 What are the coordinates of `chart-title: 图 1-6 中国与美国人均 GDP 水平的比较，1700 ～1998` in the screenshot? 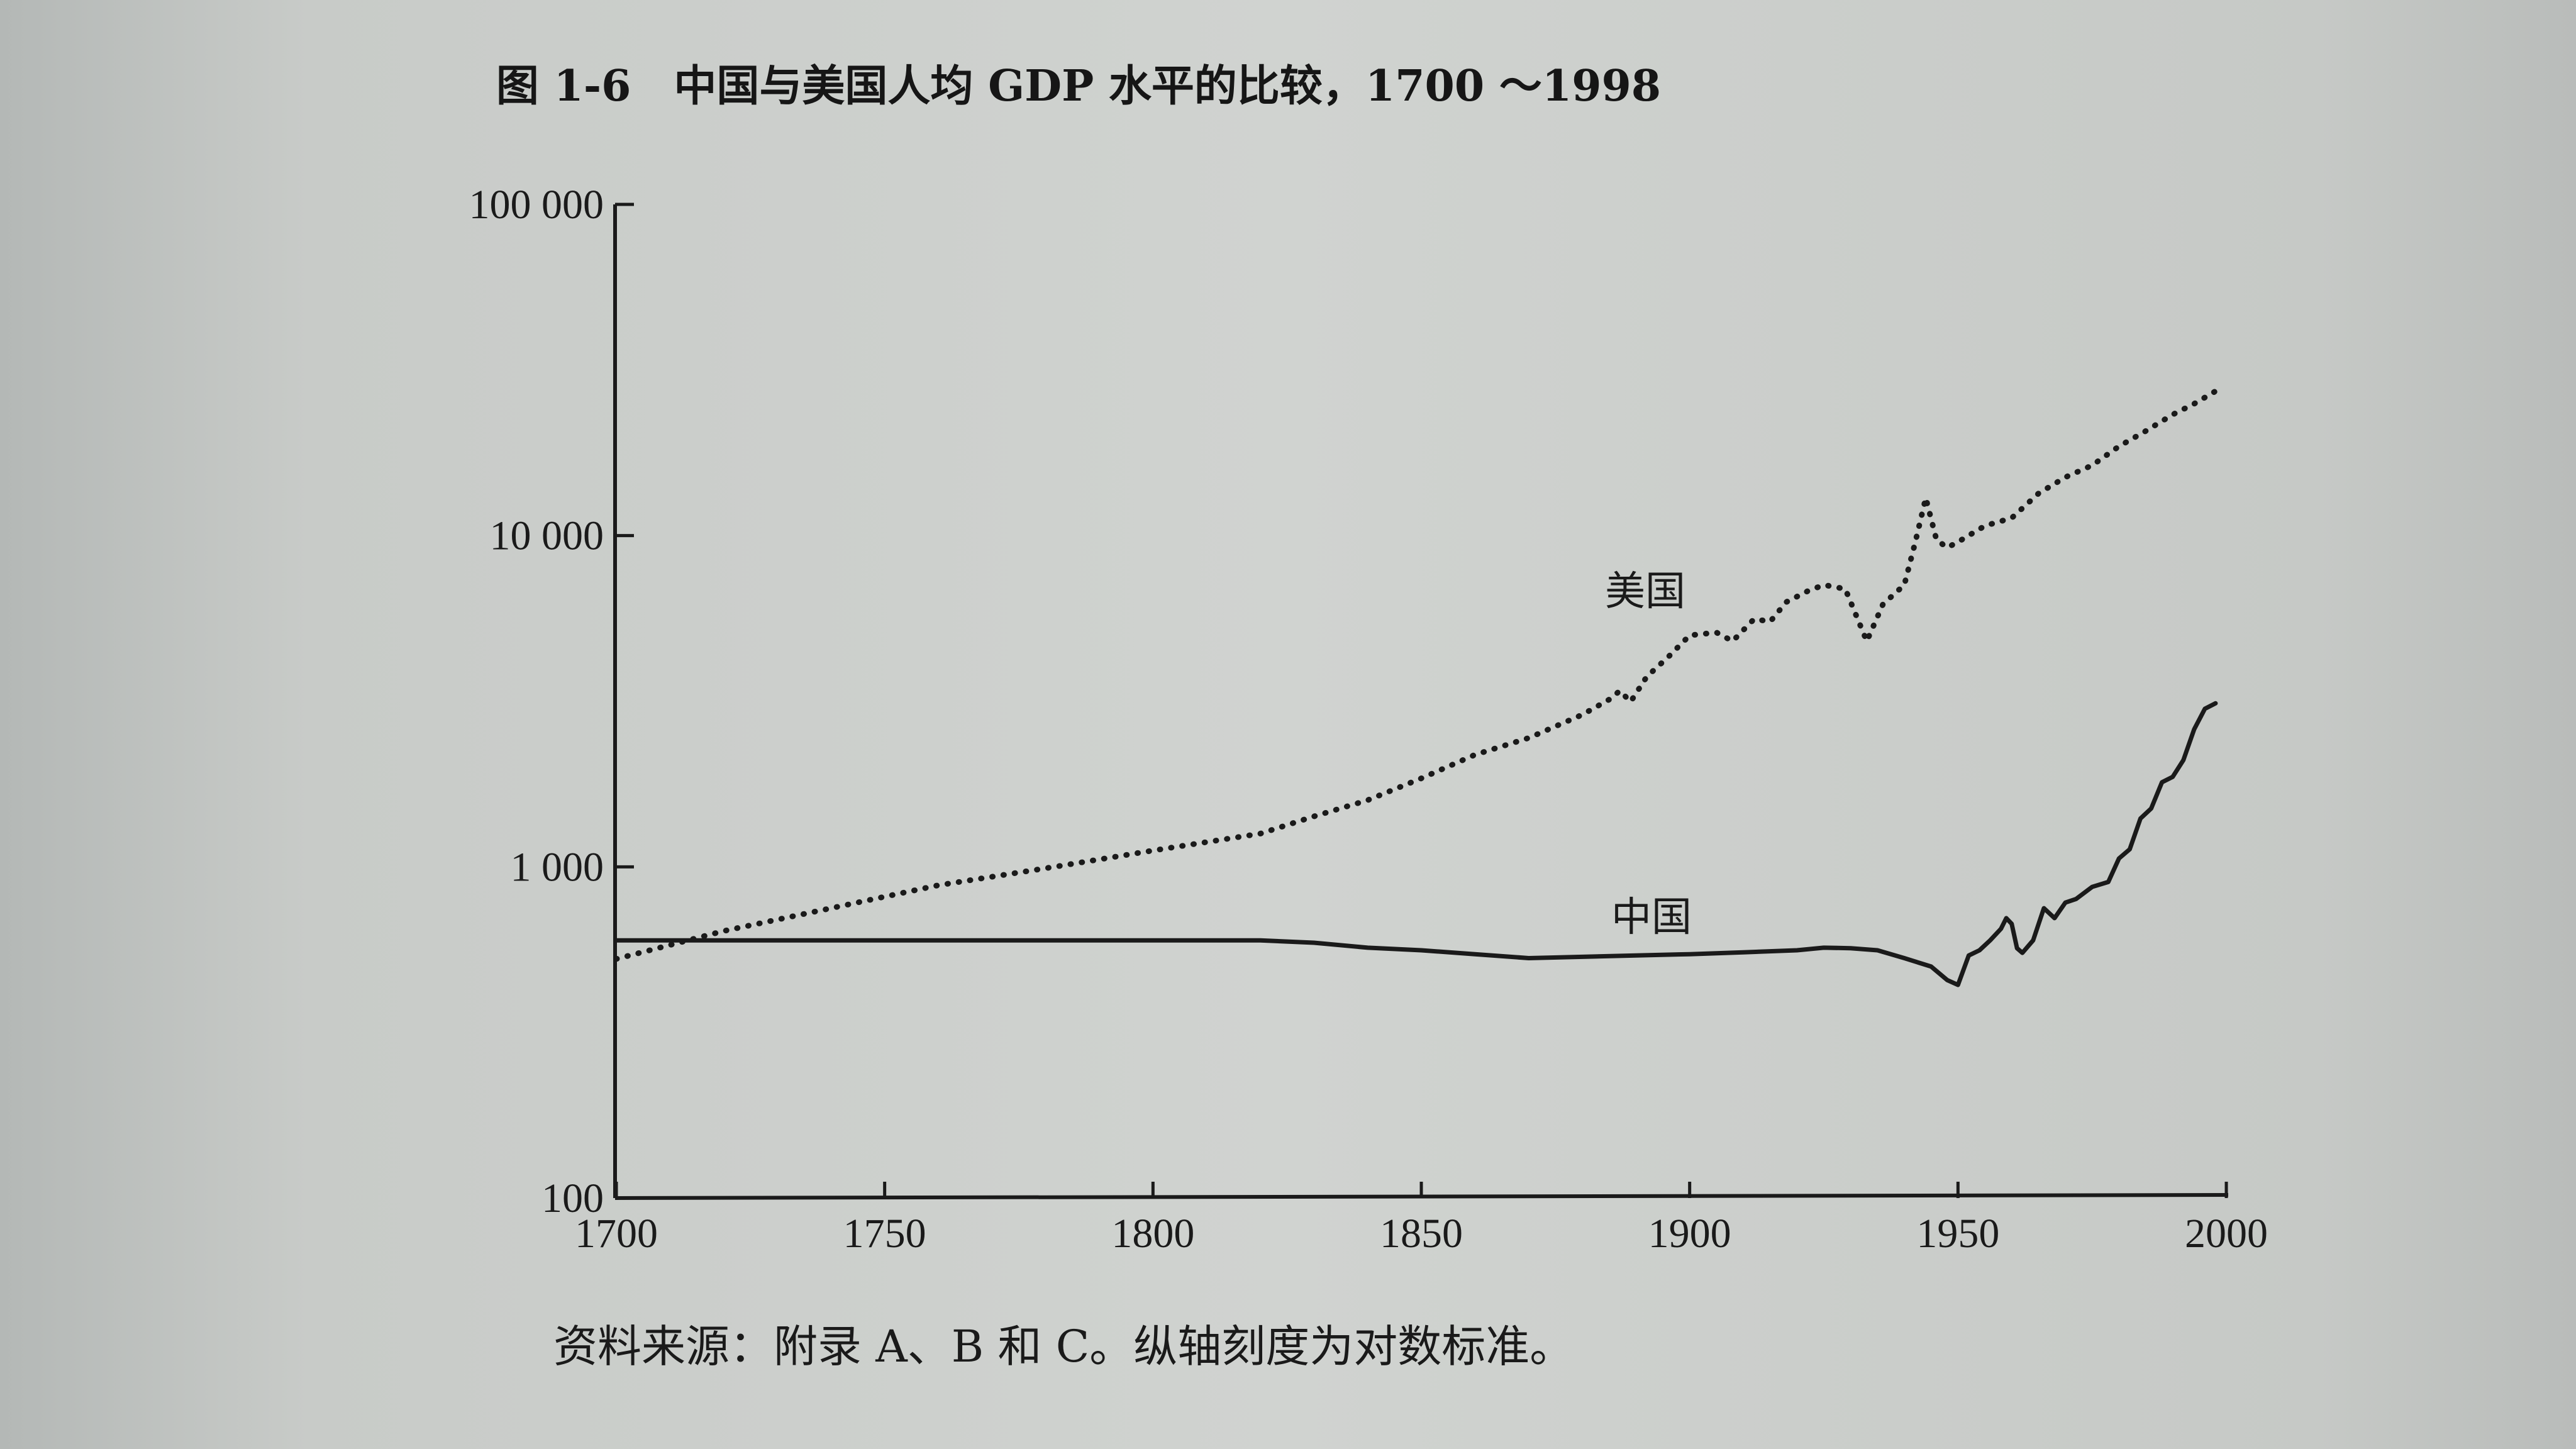 It's located at (1078, 86).